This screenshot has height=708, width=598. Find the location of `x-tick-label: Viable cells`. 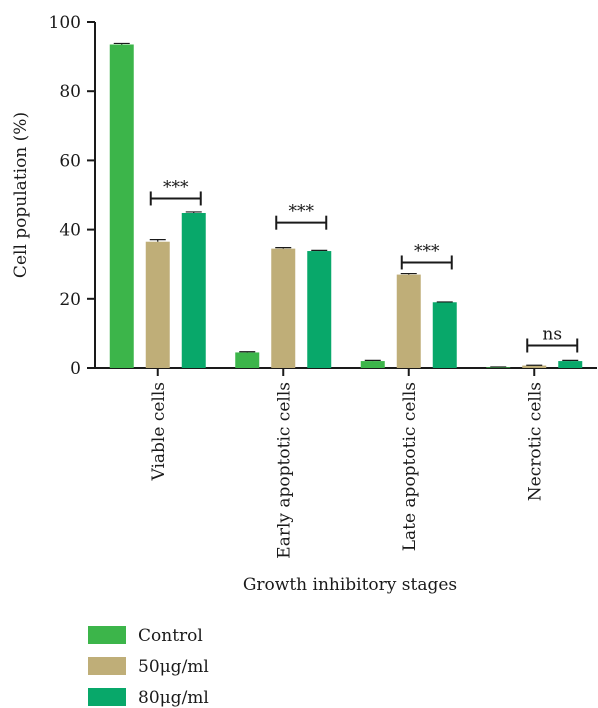

x-tick-label: Viable cells is located at coordinates (159, 432).